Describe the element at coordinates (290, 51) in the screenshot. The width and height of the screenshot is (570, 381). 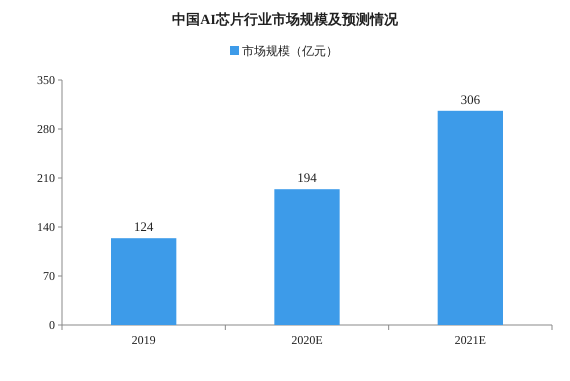
I see `legend-label: 市场规模（亿元）` at that location.